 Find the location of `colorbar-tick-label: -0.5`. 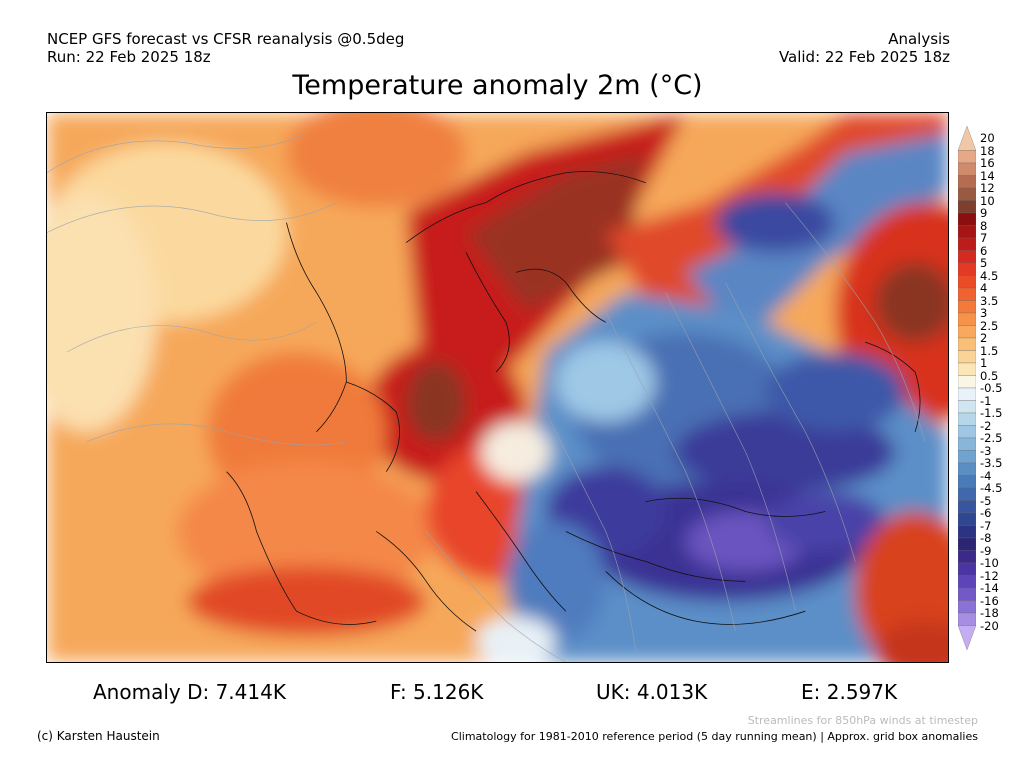

colorbar-tick-label: -0.5 is located at coordinates (991, 388).